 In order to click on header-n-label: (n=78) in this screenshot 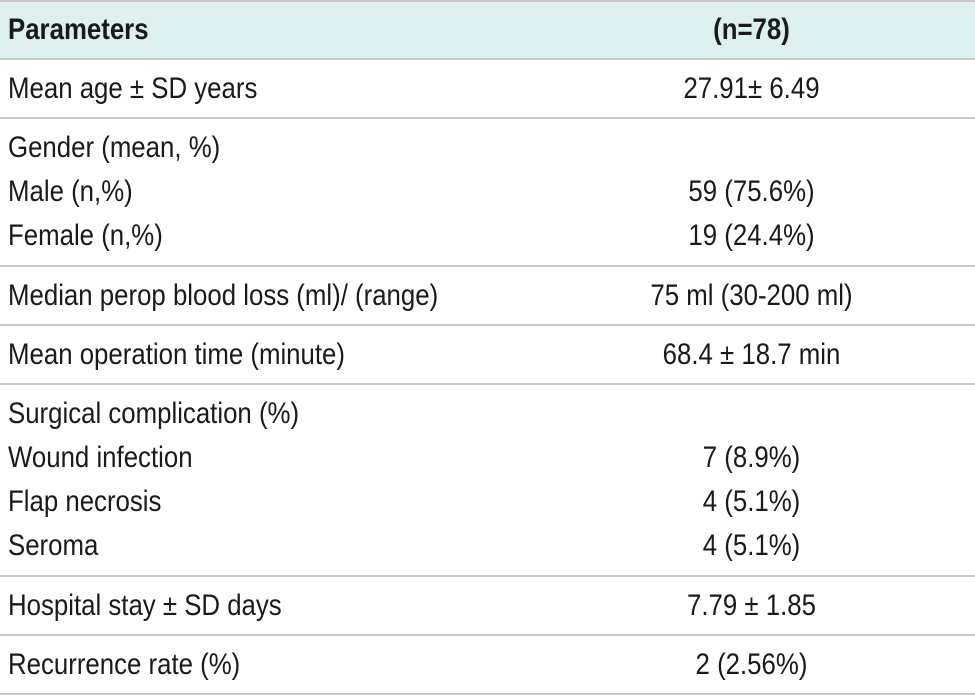, I will do `click(751, 29)`.